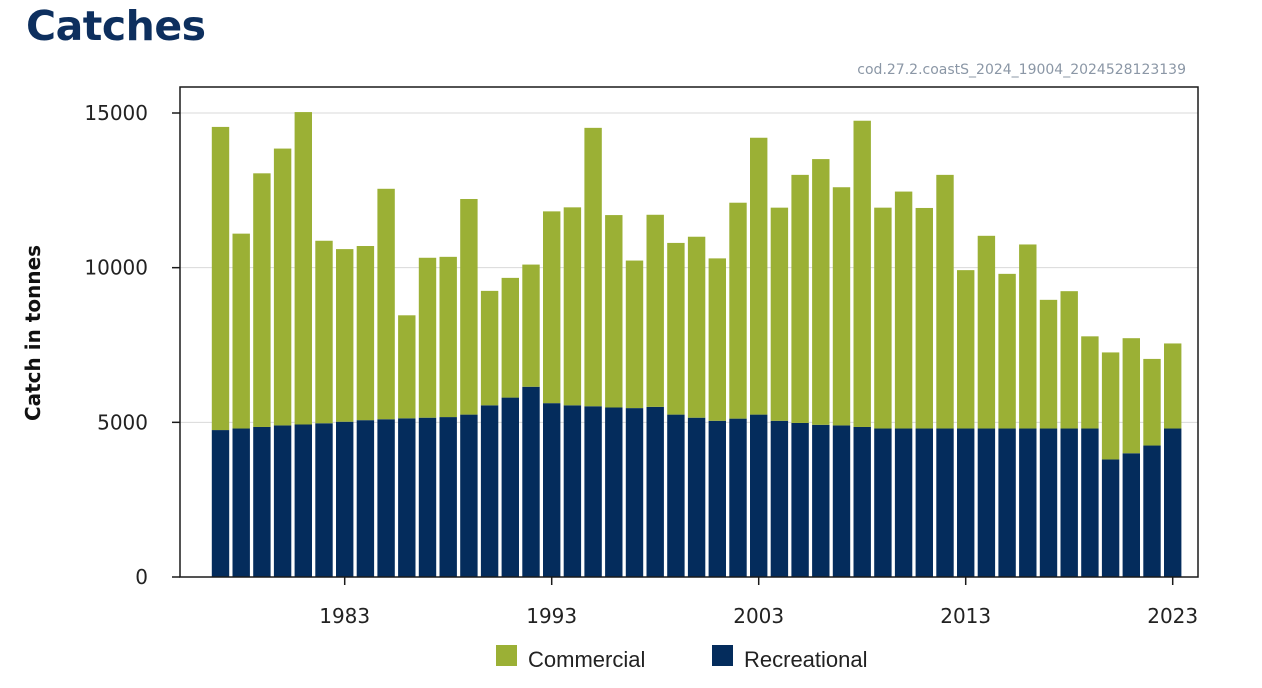 Image resolution: width=1262 pixels, height=688 pixels. I want to click on bar-commercial-2018, so click(1069, 360).